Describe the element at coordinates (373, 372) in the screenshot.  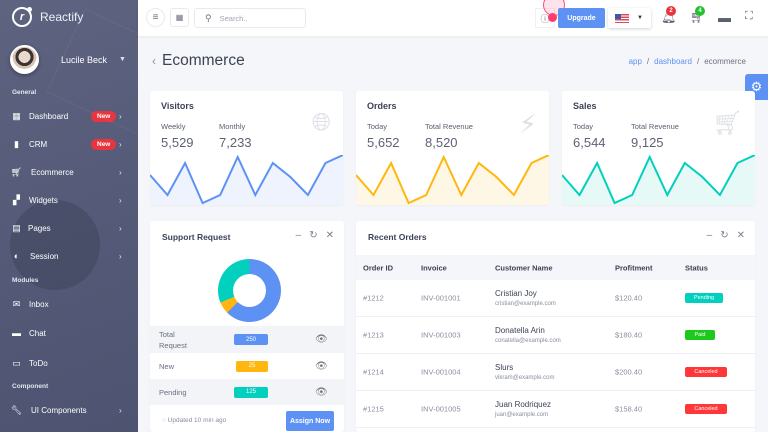
I see `order-id: #1214` at that location.